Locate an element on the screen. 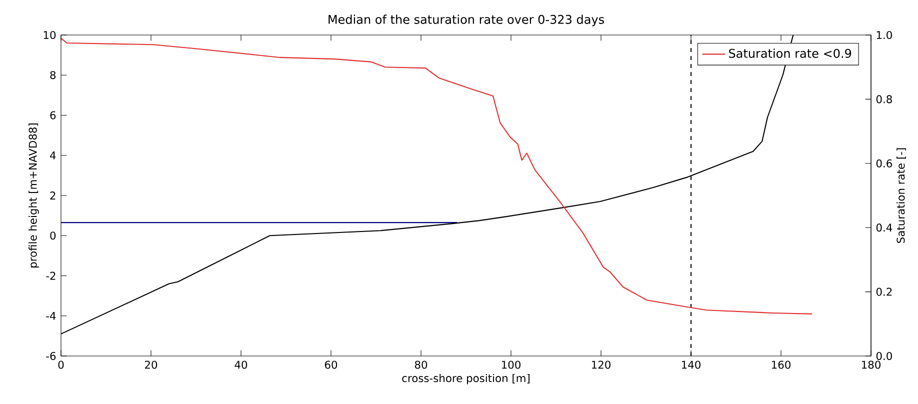  y-tick-label: -4 is located at coordinates (51, 316).